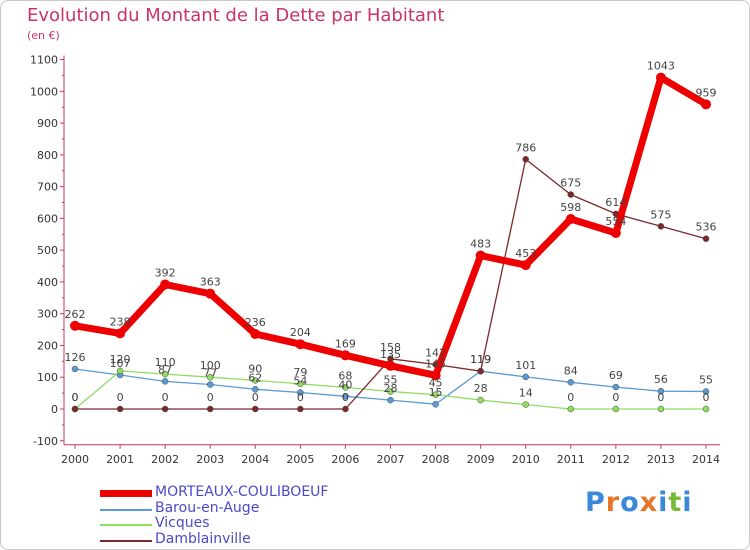 The width and height of the screenshot is (750, 550). I want to click on data-label: 107, so click(120, 363).